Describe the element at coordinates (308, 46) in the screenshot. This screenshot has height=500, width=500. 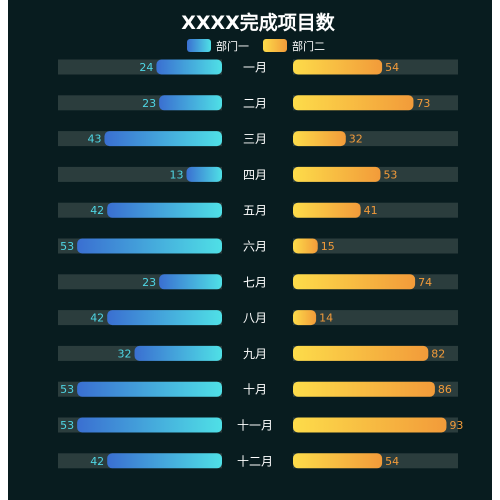
I see `legend-label: 部门二` at that location.